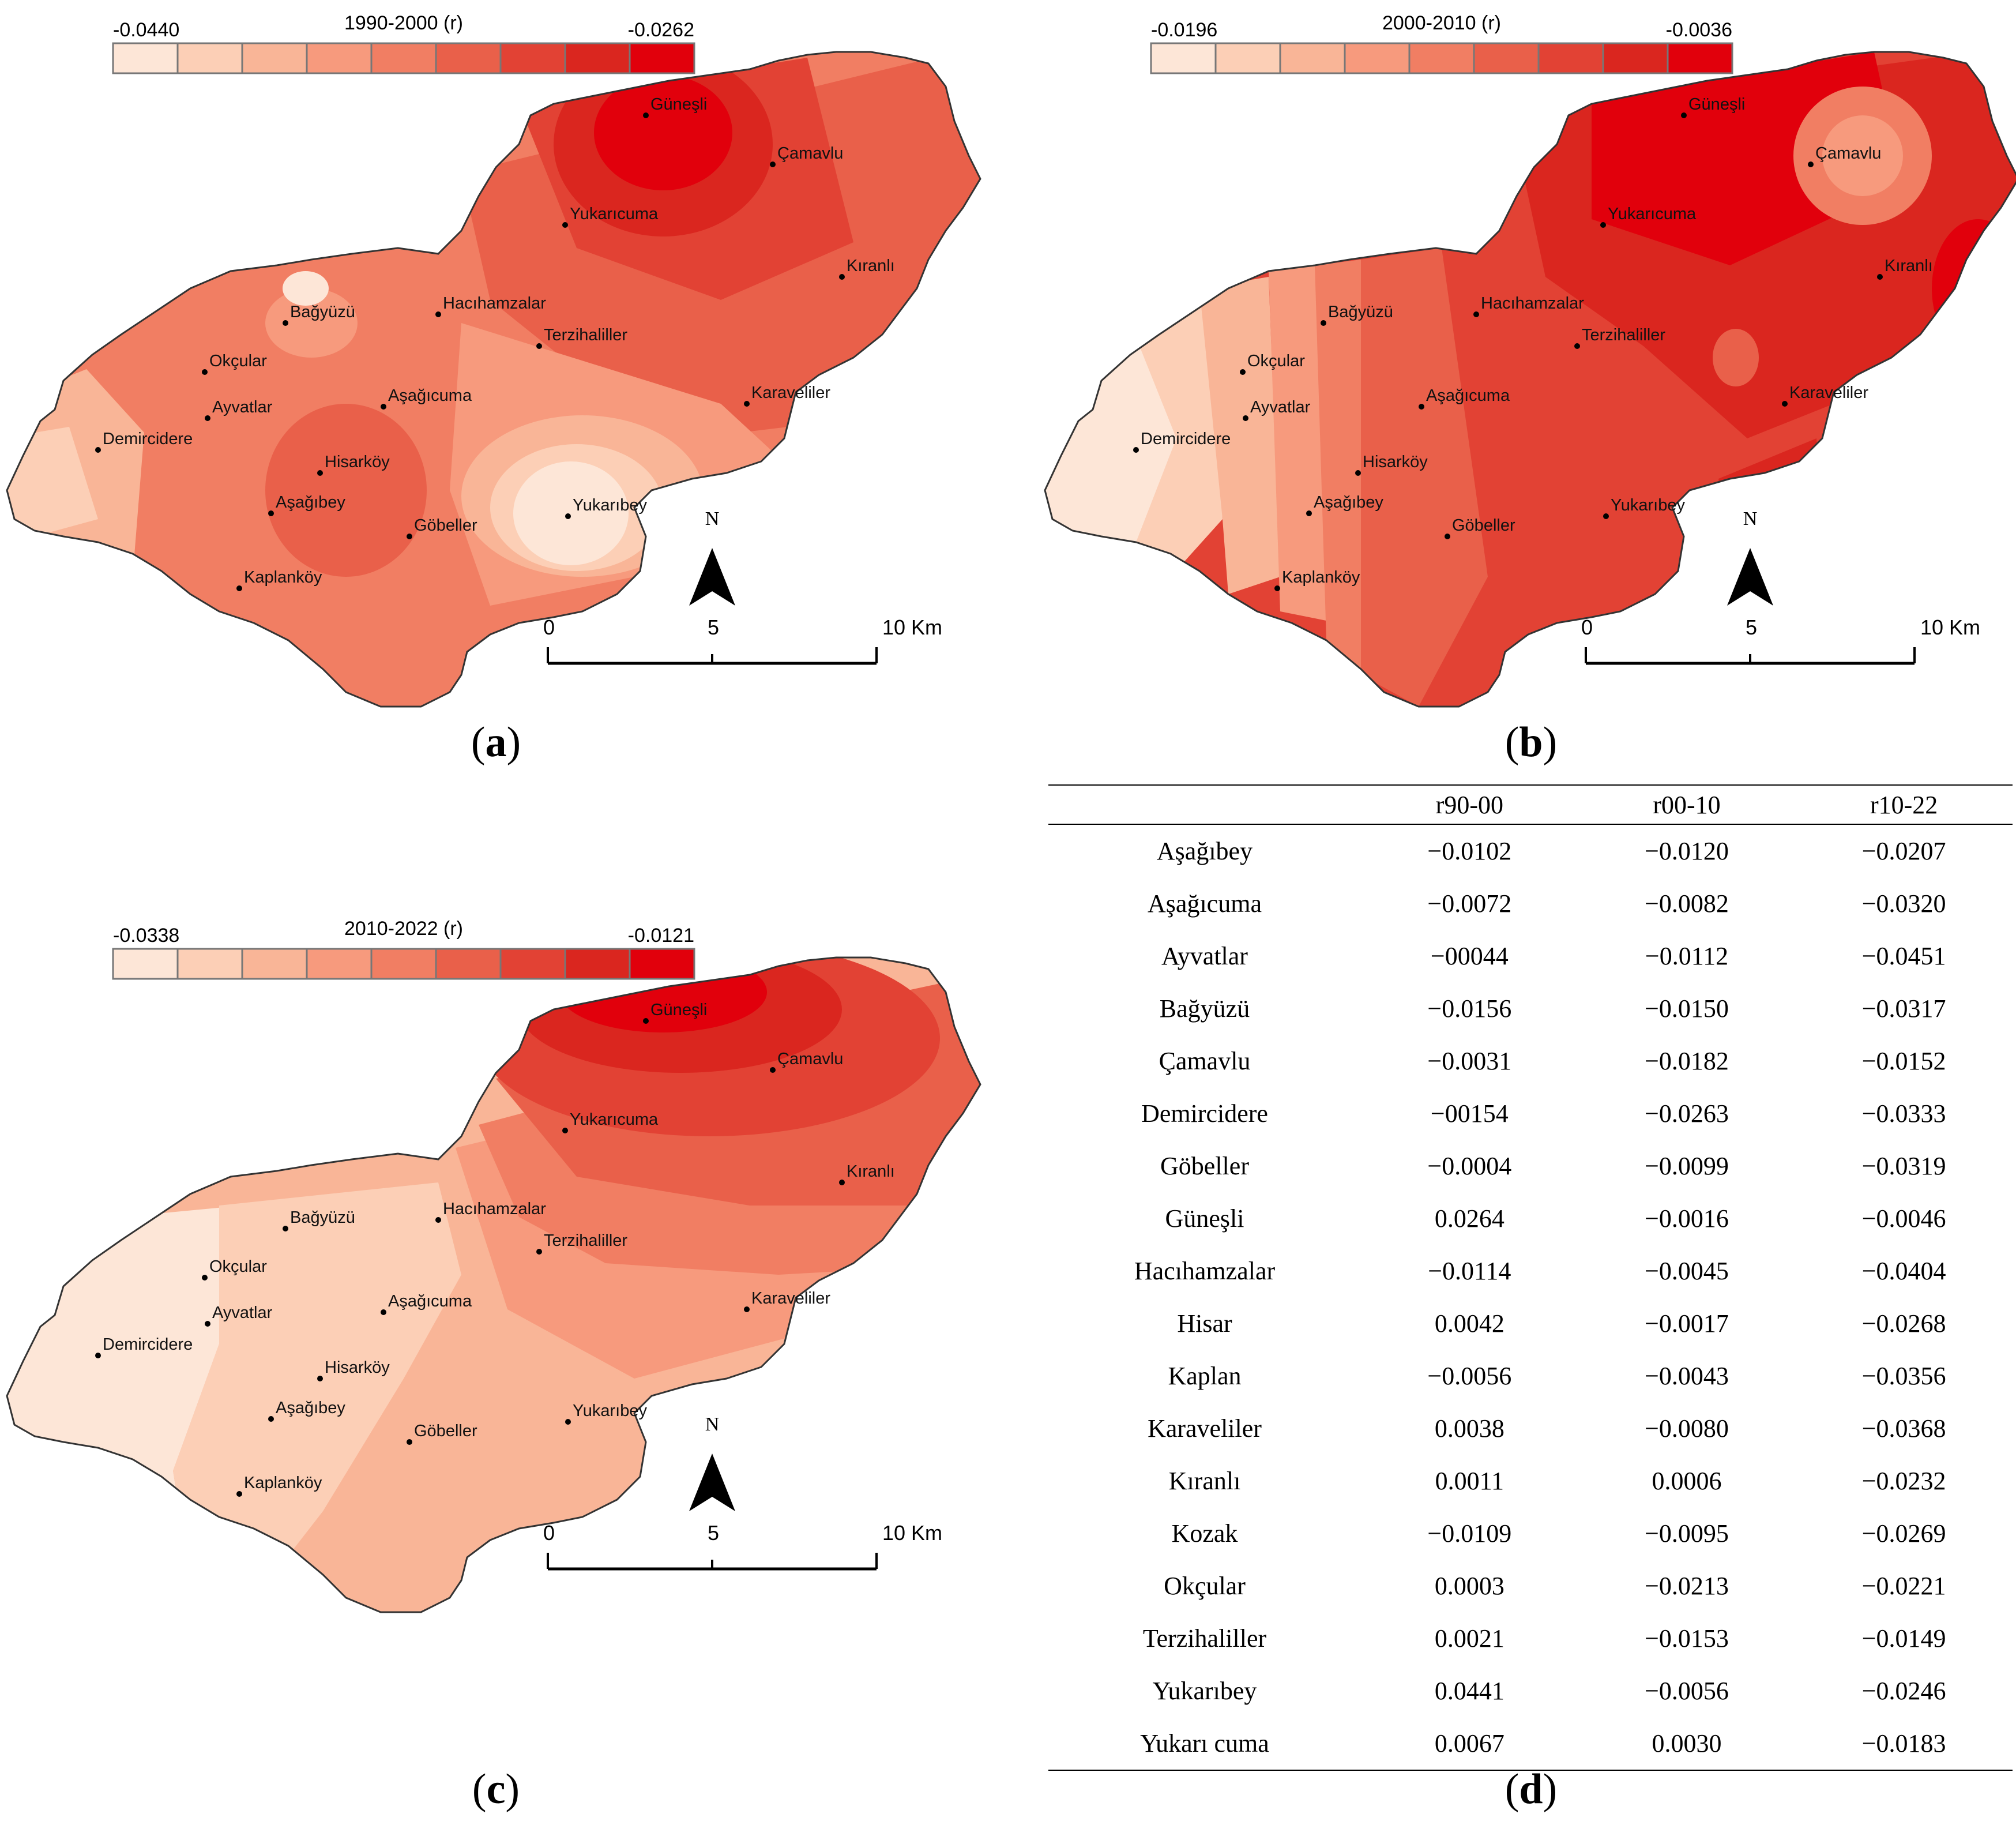  I want to click on table-header-cell: r90-00, so click(1469, 804).